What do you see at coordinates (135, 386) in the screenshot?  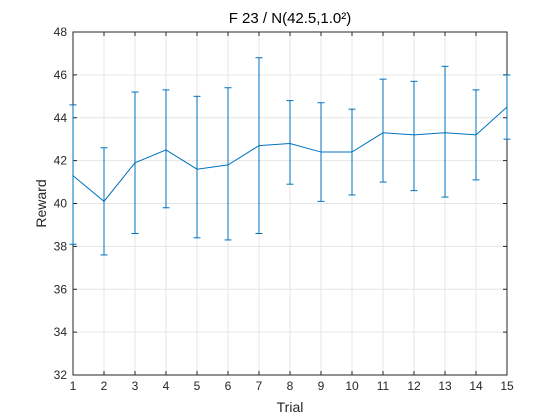 I see `x-tick-label: 3` at bounding box center [135, 386].